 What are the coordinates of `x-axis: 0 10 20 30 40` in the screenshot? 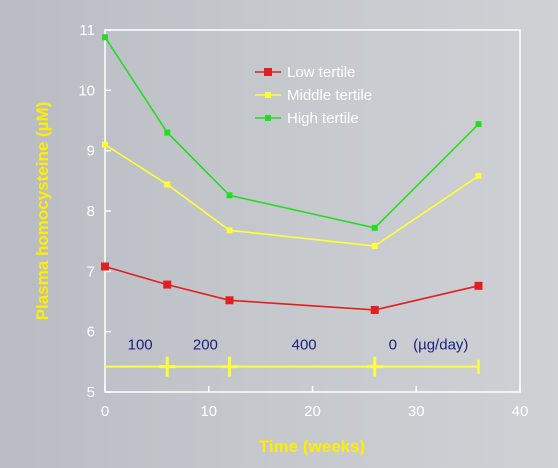 It's located at (315, 403).